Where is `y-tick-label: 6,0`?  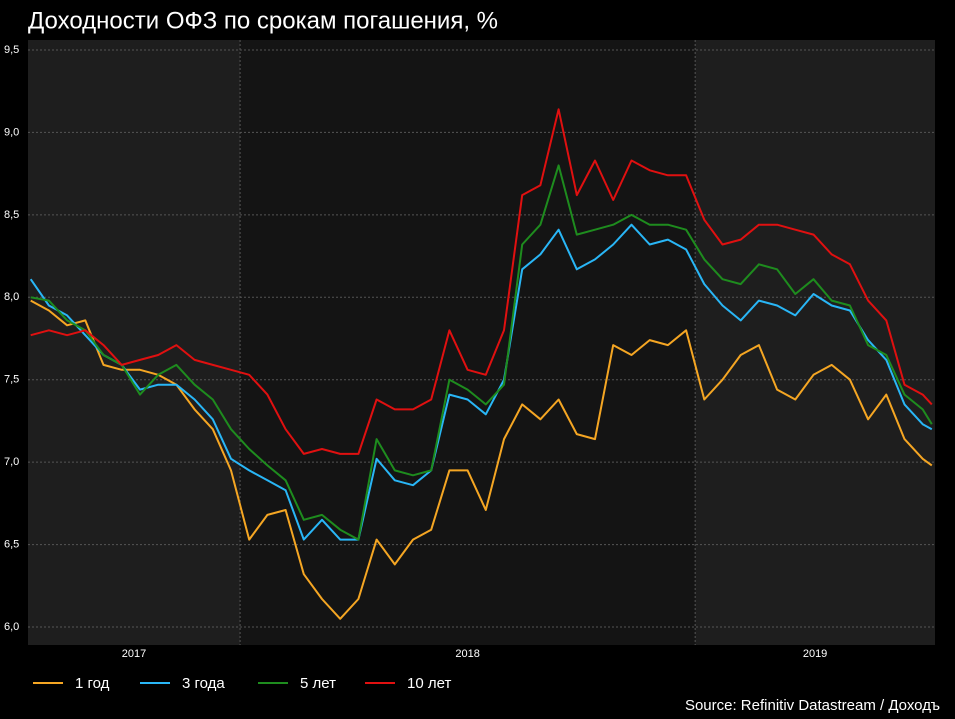 y-tick-label: 6,0 is located at coordinates (11, 627).